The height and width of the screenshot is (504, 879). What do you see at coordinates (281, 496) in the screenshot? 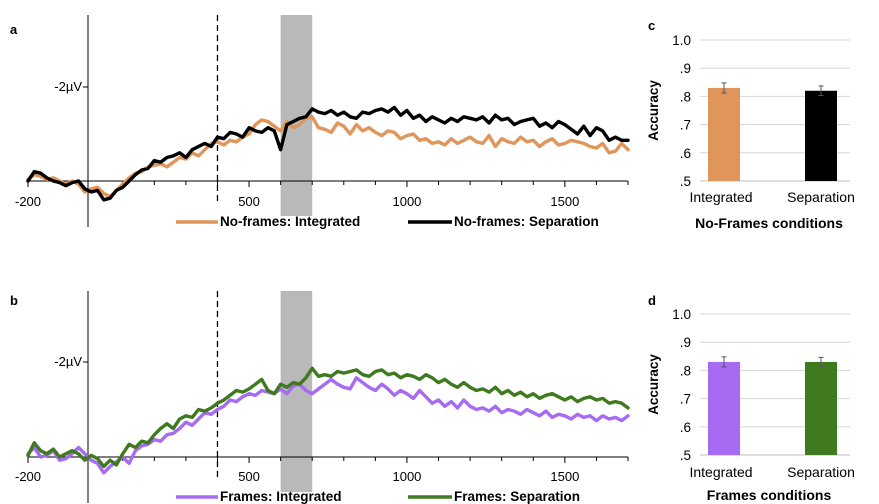
I see `legend-label: Frames: Integrated` at bounding box center [281, 496].